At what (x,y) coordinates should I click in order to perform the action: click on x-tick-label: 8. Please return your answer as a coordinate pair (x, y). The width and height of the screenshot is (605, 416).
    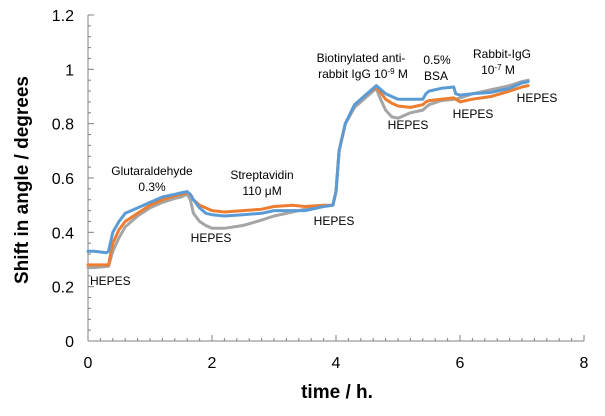
    Looking at the image, I should click on (584, 363).